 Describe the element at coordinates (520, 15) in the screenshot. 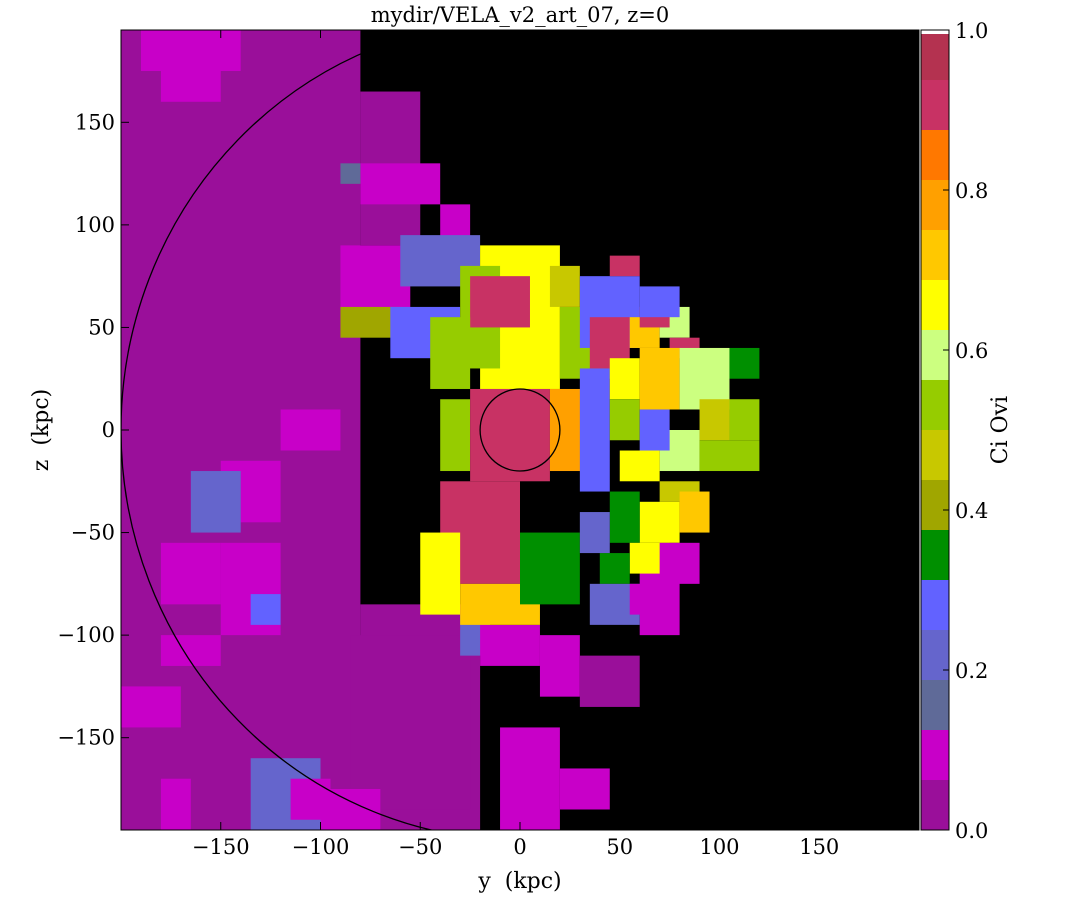

I see `chart-title: mydir/VELA_v2_art_07, z=0` at that location.